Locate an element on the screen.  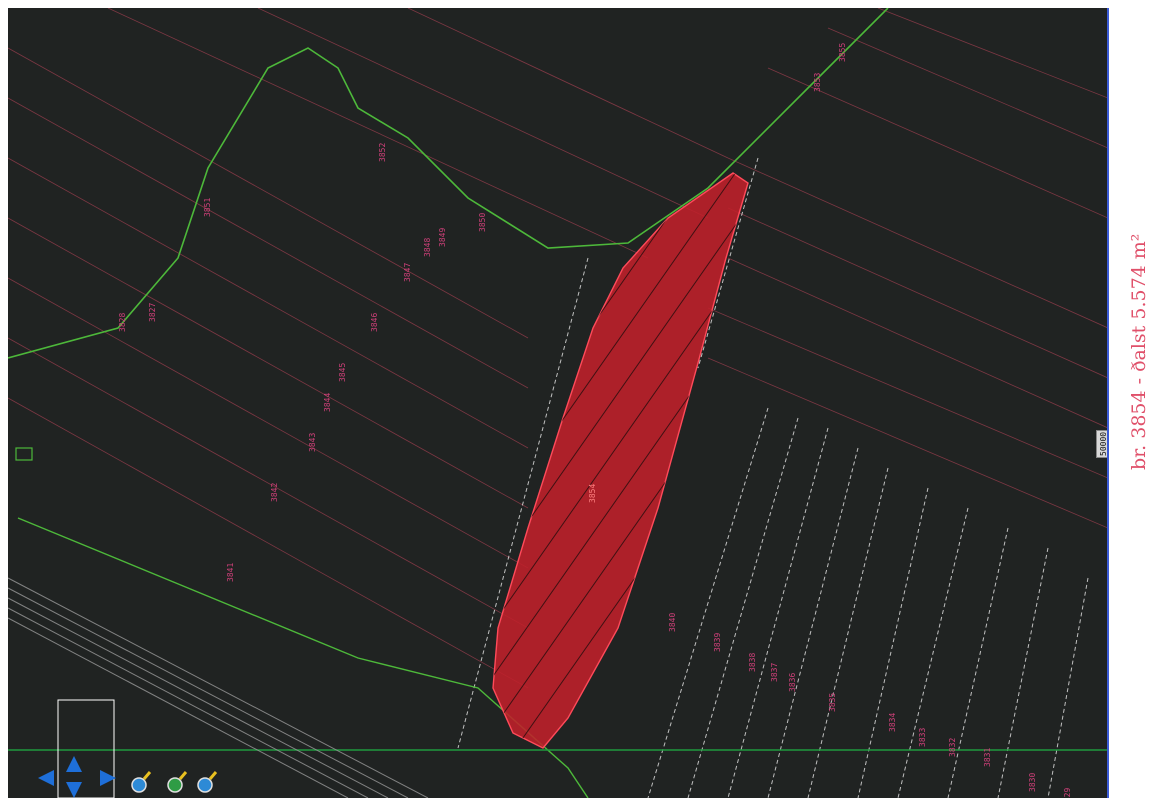
parcel-label: 3852 is located at coordinates (382, 152).